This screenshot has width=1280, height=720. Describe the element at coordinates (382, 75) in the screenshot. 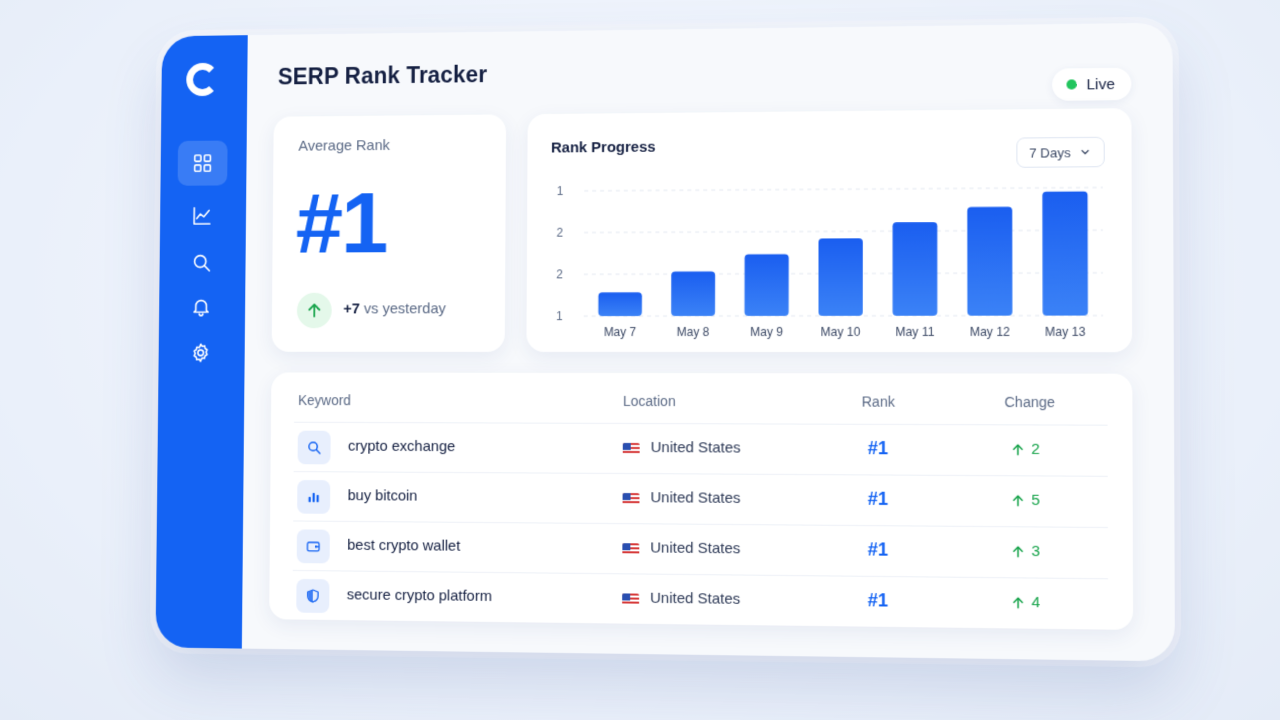

I see `page-title: SERP Rank Tracker` at that location.